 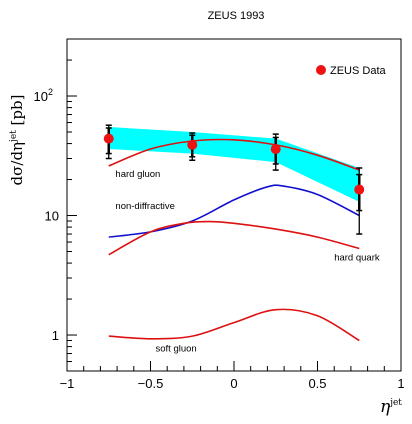 I want to click on annotation-hard-quark: hard quark, so click(x=357, y=258).